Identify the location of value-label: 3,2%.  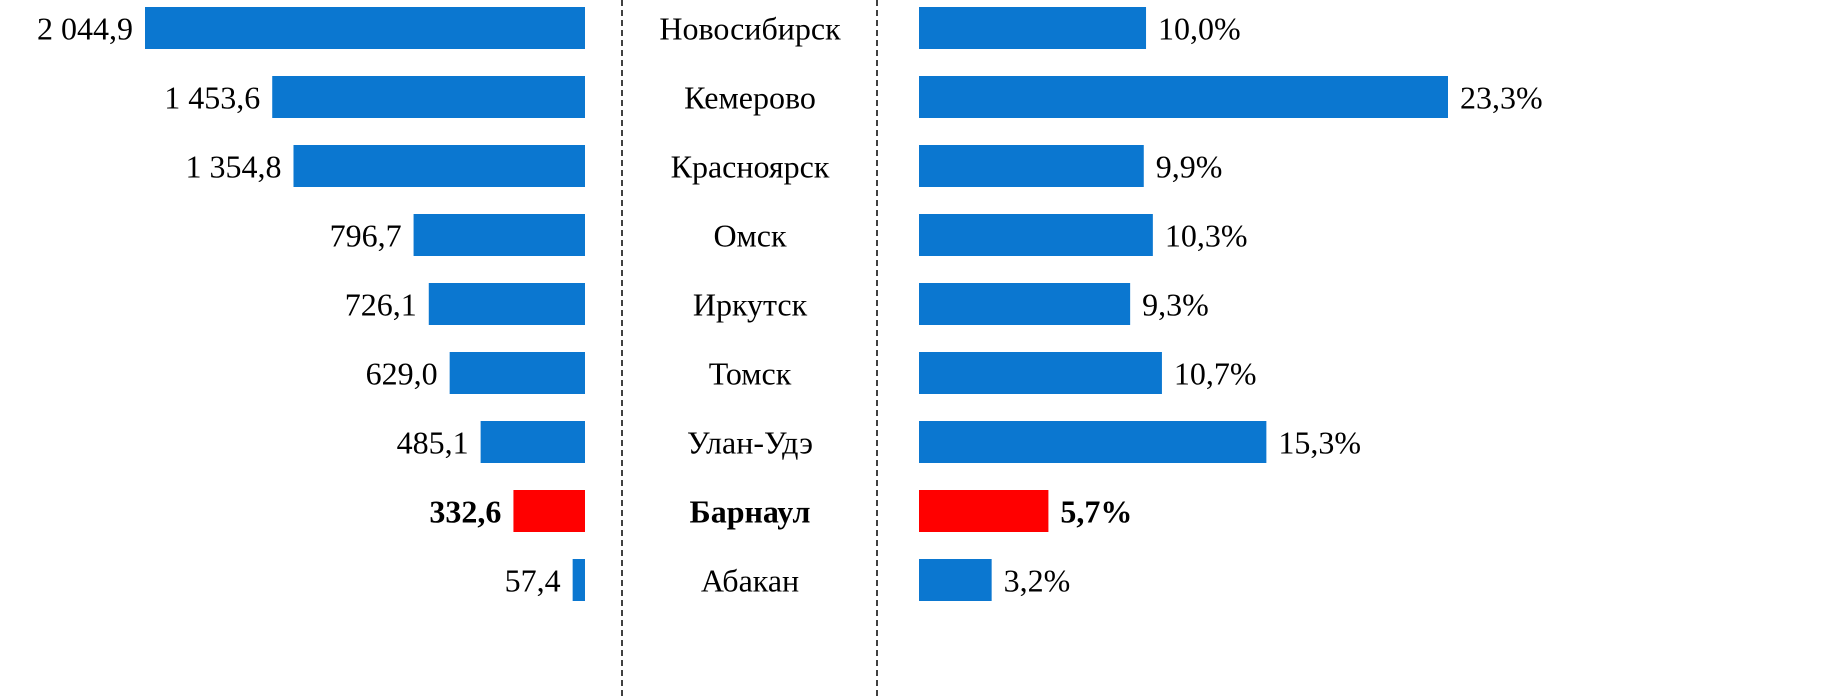
(1037, 580).